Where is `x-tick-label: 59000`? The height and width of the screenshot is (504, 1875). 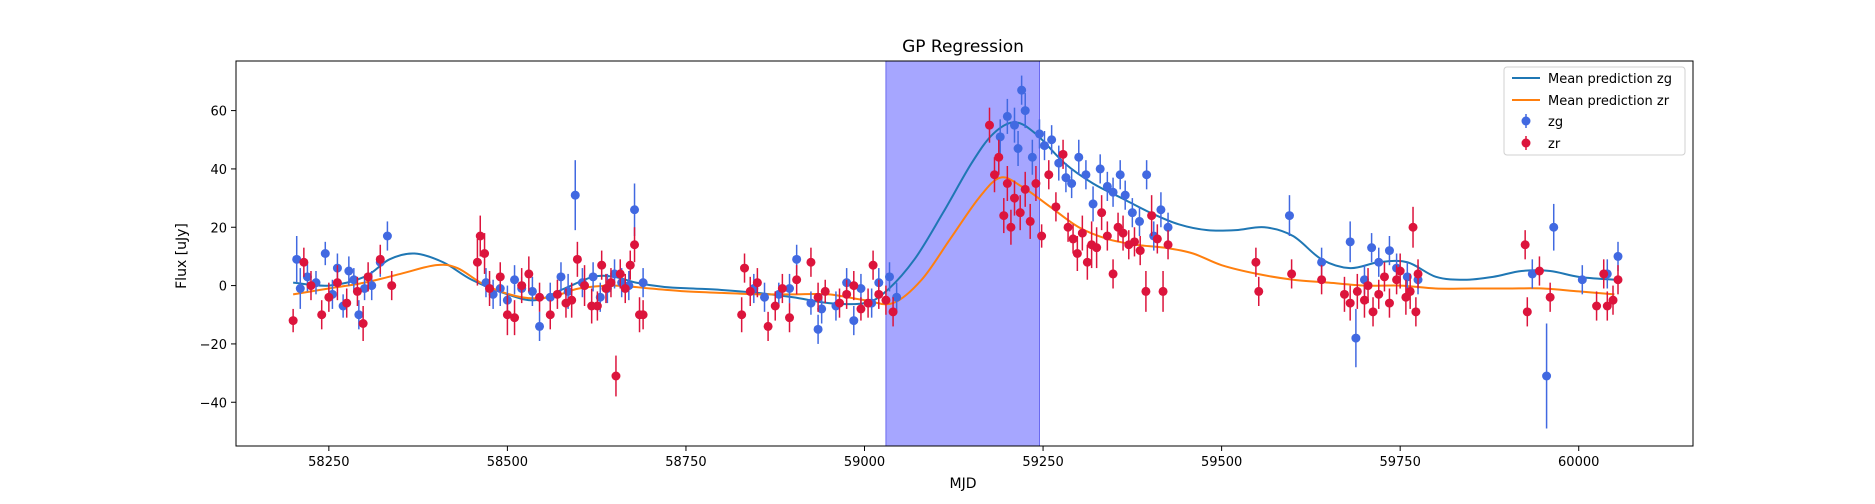 x-tick-label: 59000 is located at coordinates (864, 462).